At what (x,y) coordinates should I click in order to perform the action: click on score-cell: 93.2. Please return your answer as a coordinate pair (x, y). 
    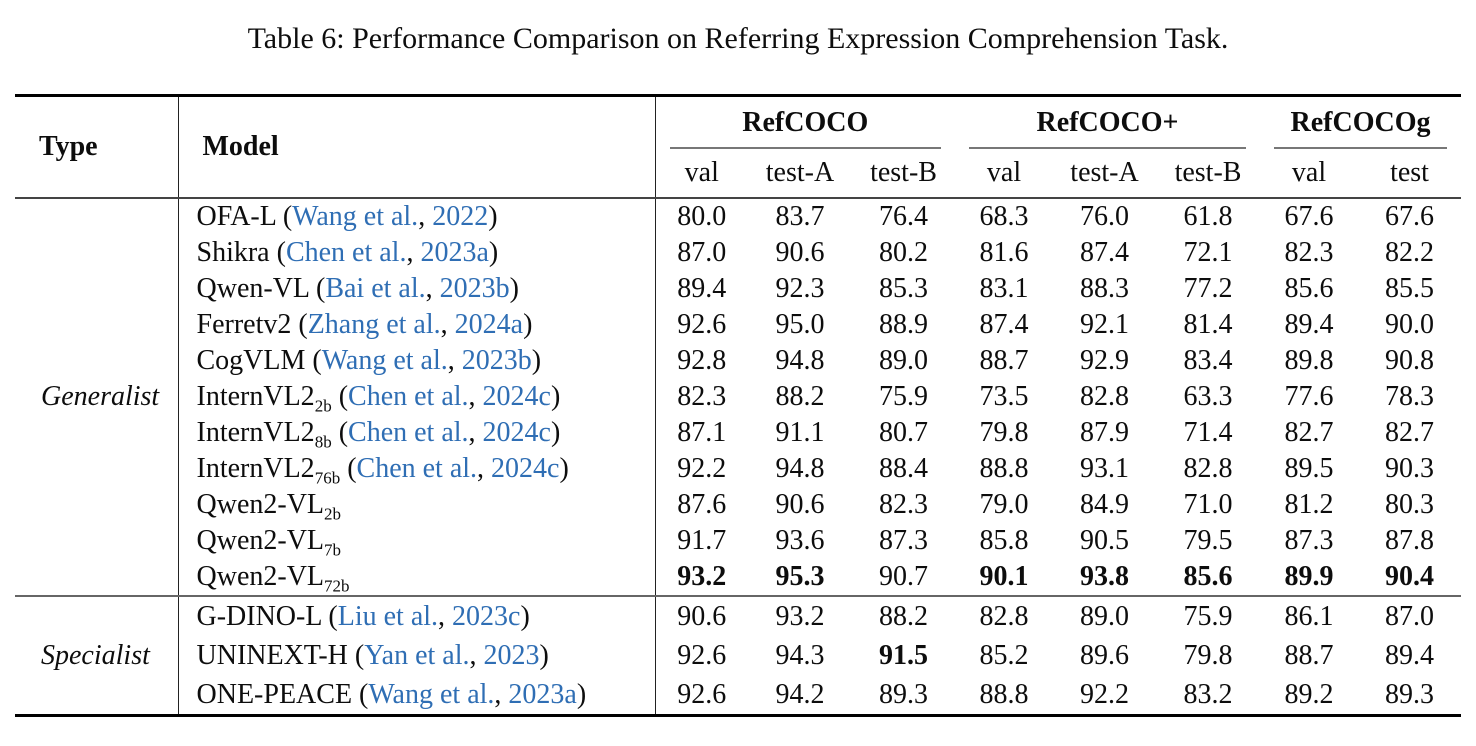
    Looking at the image, I should click on (800, 615).